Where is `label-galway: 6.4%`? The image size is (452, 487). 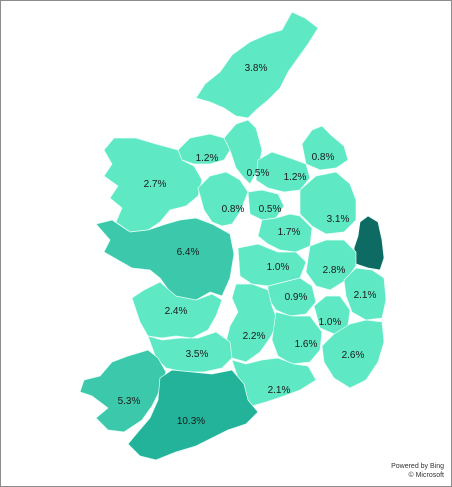
label-galway: 6.4% is located at coordinates (188, 252).